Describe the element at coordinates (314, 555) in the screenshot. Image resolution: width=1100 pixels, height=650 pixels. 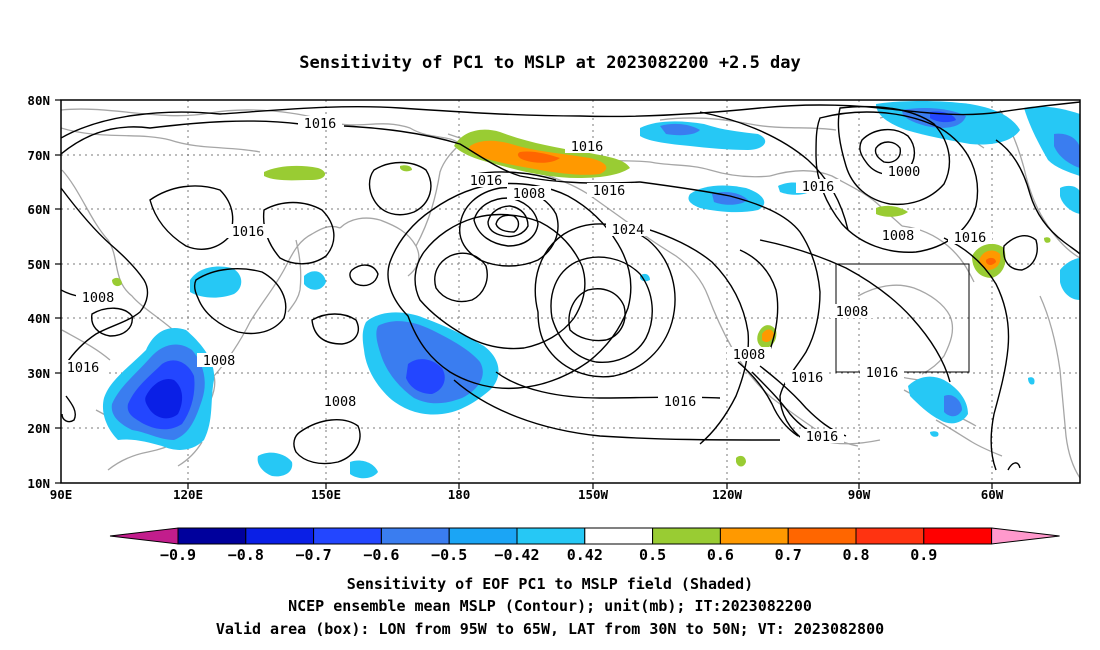
I see `colorbar-label: −0.7` at that location.